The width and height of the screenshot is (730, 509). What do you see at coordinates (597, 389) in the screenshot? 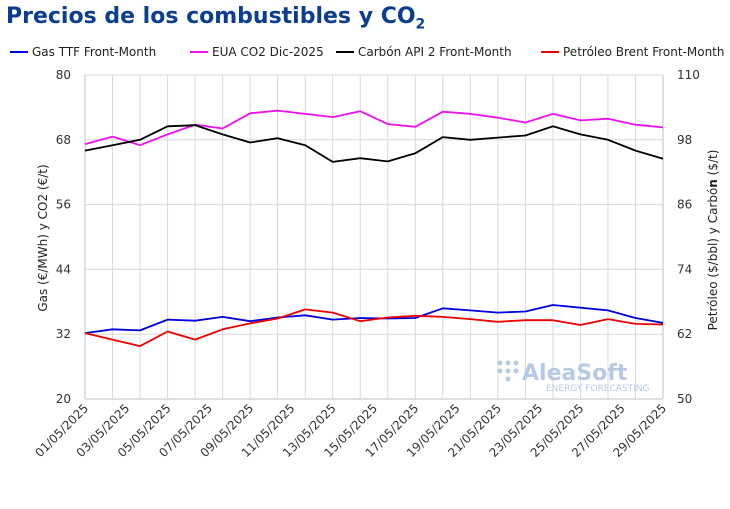
I see `watermark-tagline: ENERGY FORECASTING` at bounding box center [597, 389].